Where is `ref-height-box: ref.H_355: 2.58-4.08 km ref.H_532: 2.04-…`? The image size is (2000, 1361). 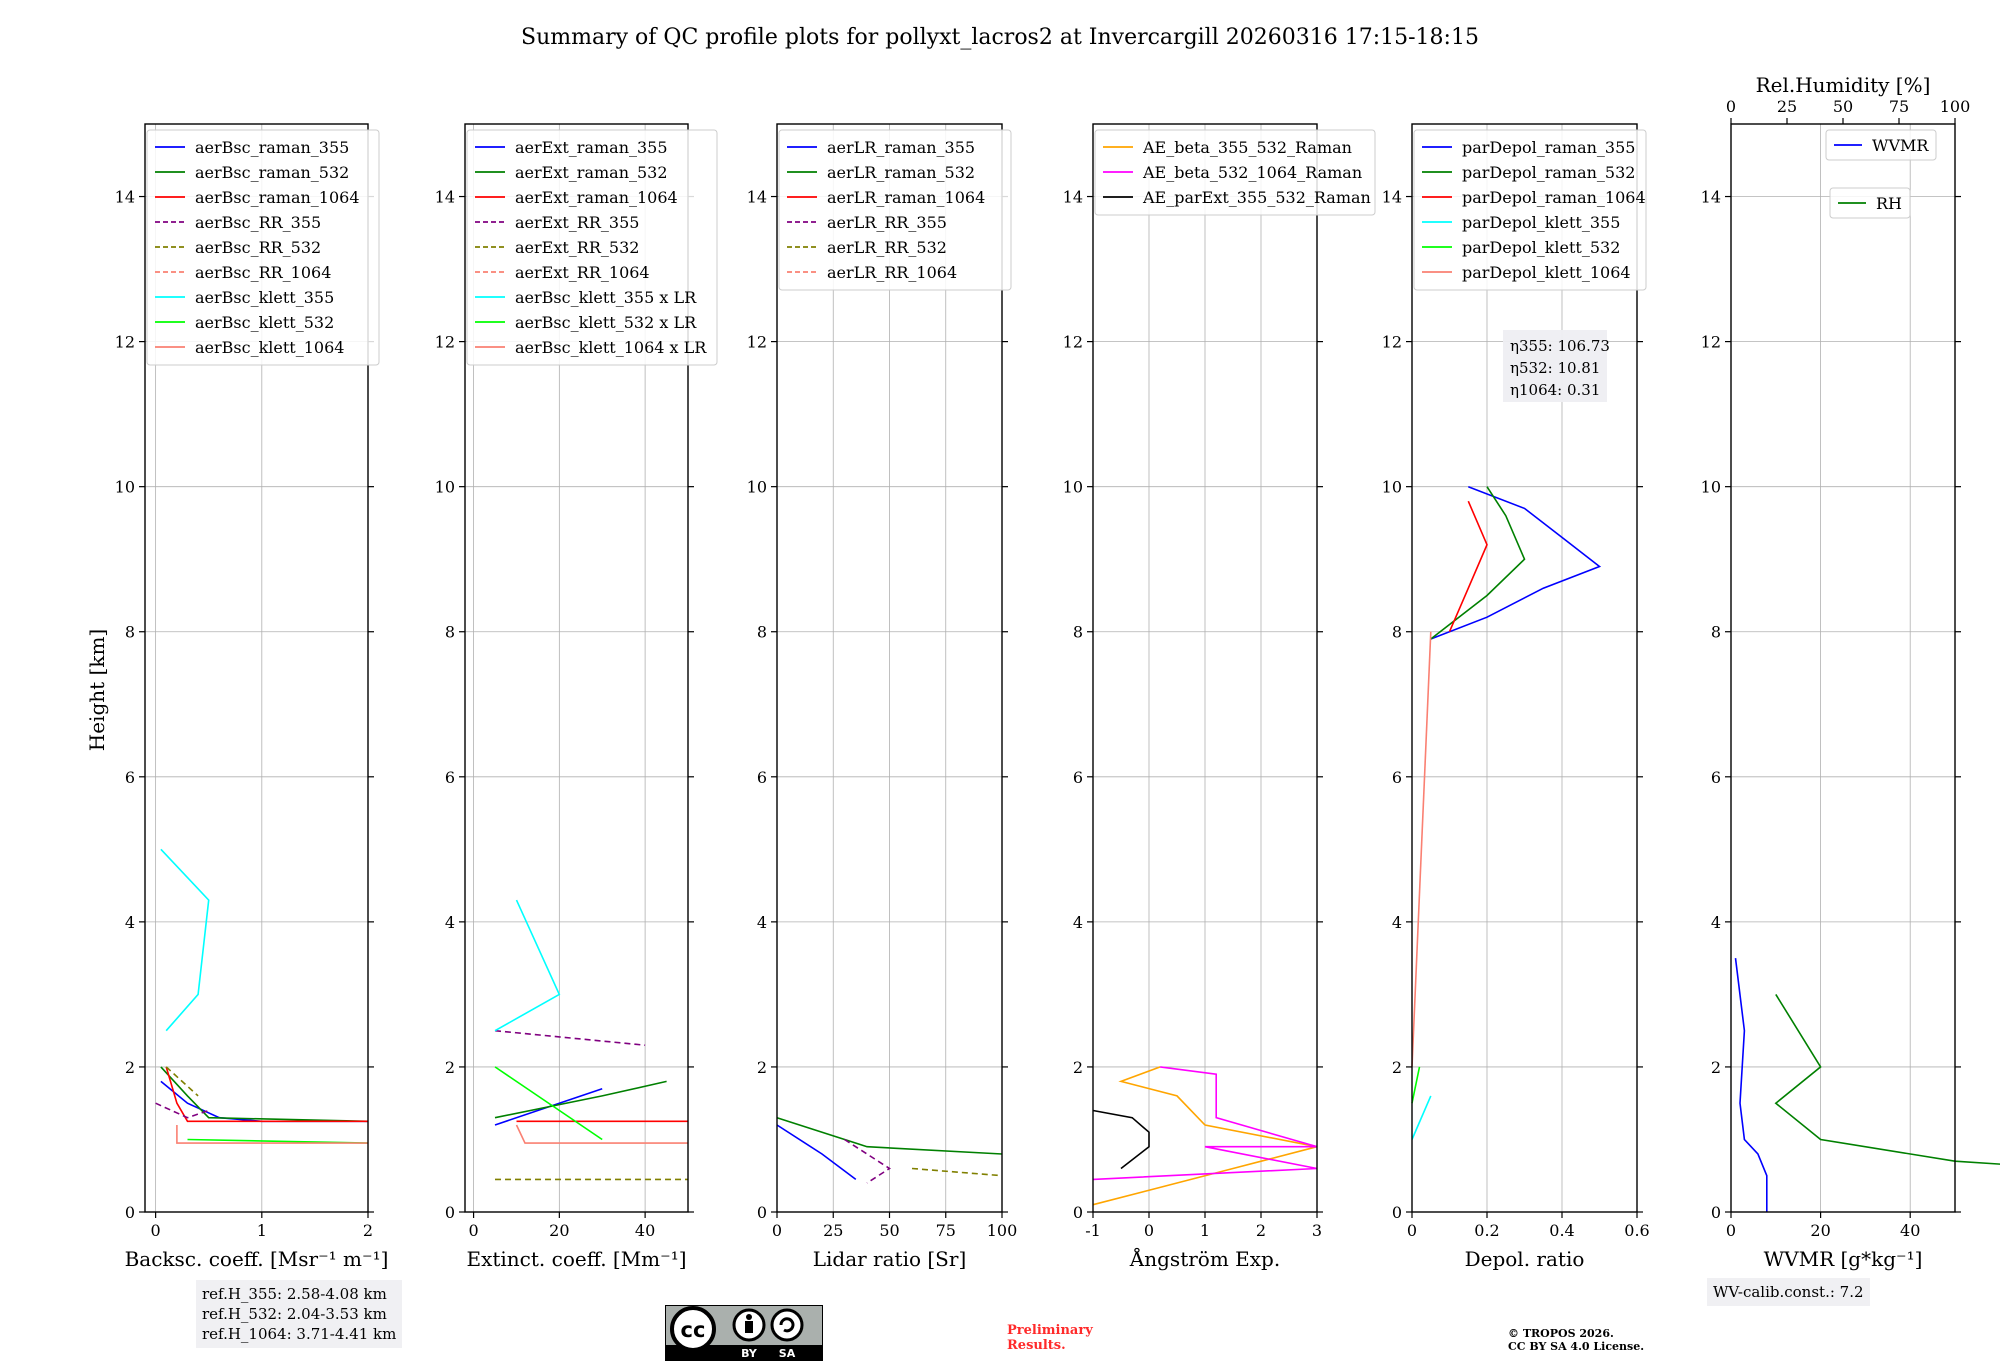
ref-height-box: ref.H_355: 2.58-4.08 km ref.H_532: 2.04-… is located at coordinates (299, 1314).